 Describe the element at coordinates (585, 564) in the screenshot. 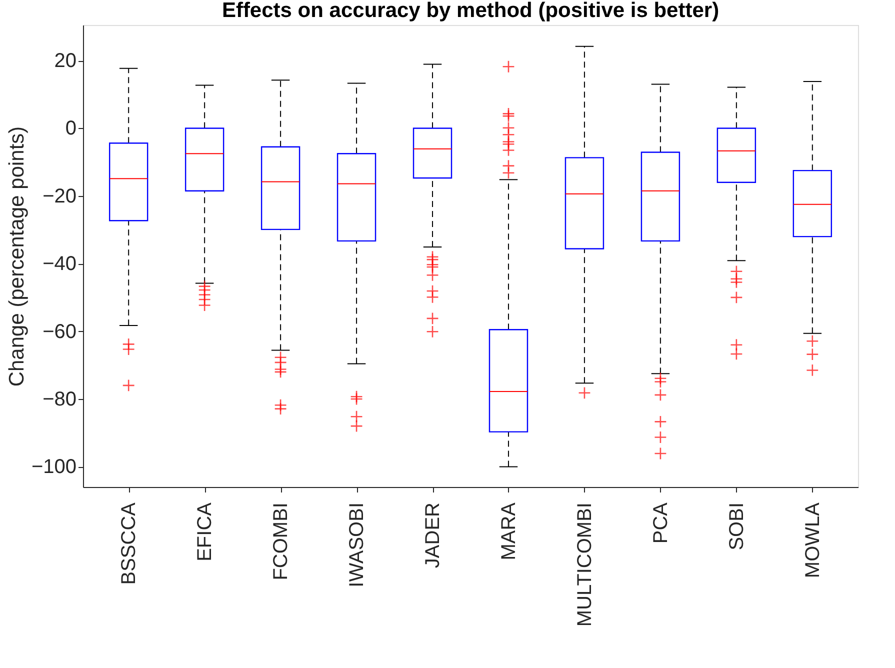

I see `x-tick-label: MULTICOMBI` at that location.